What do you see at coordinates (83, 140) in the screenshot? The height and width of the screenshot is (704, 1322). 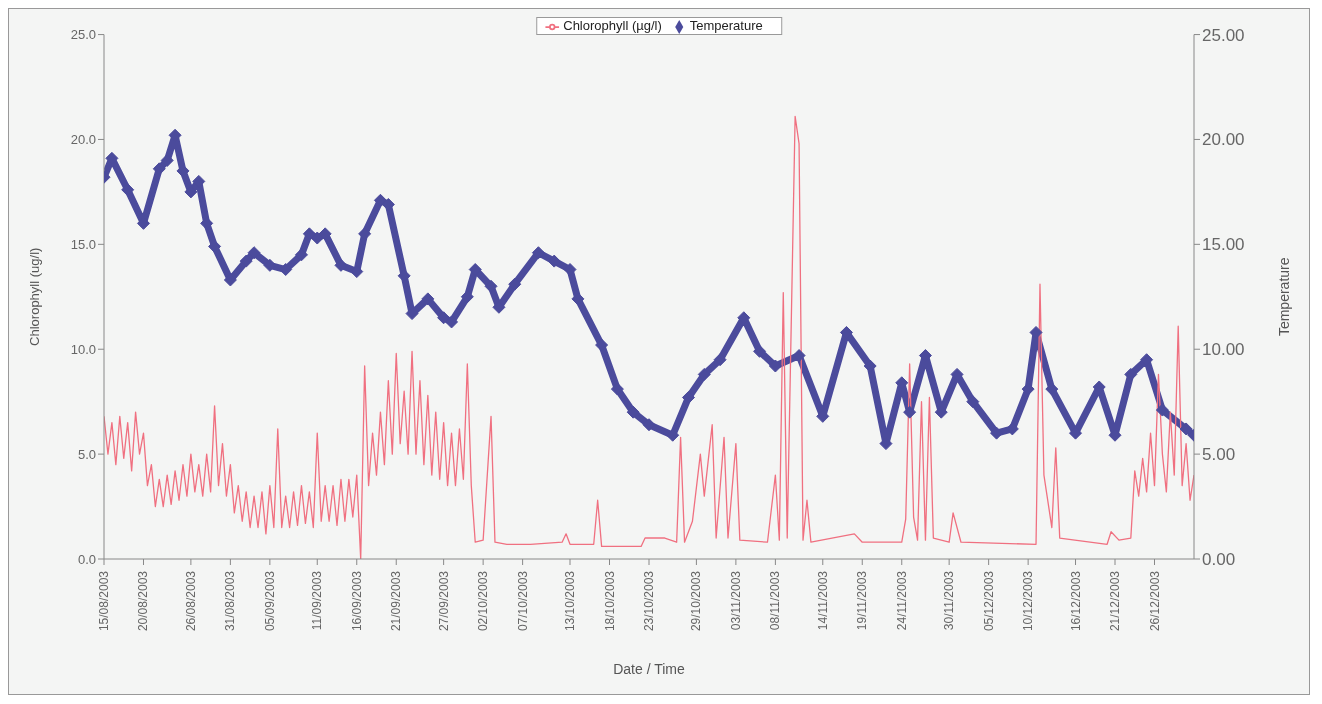 I see `y-tick-label: 20.0` at bounding box center [83, 140].